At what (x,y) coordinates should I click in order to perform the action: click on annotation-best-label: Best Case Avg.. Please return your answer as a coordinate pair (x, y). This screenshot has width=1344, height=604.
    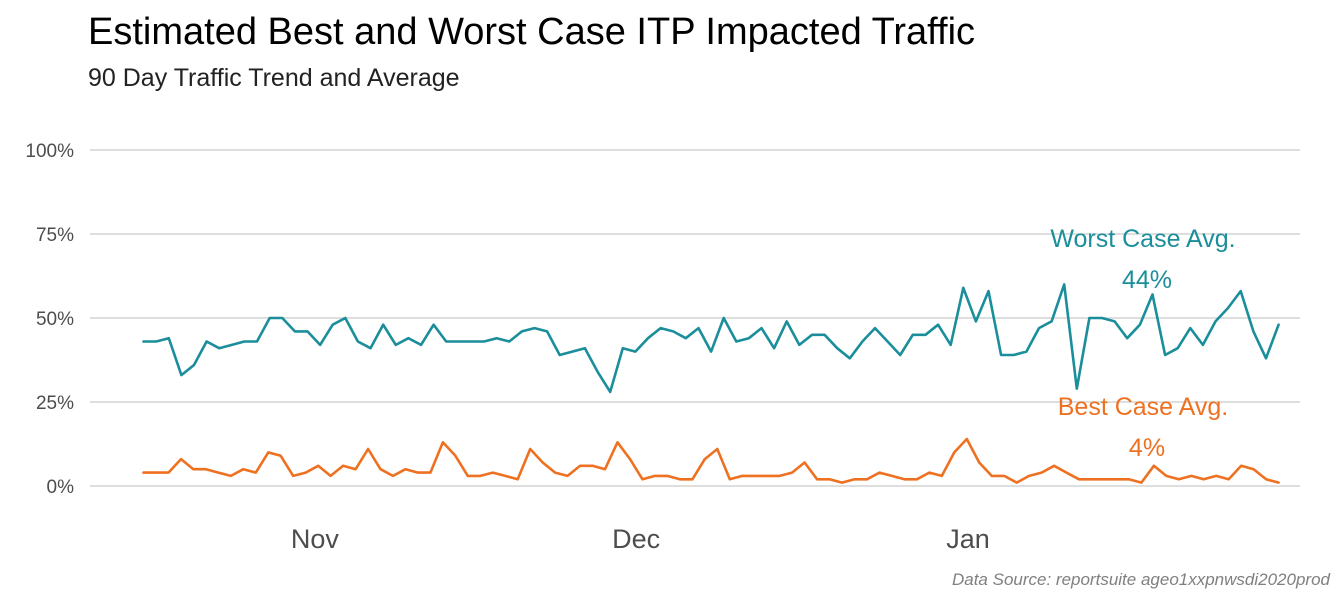
    Looking at the image, I should click on (1143, 407).